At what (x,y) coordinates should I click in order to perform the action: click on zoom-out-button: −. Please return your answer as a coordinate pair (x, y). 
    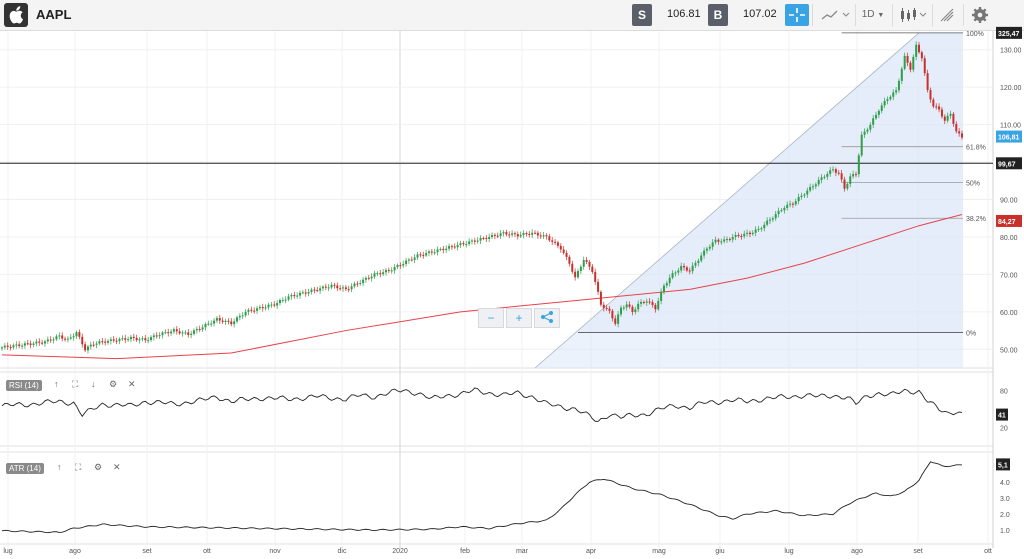
    Looking at the image, I should click on (491, 318).